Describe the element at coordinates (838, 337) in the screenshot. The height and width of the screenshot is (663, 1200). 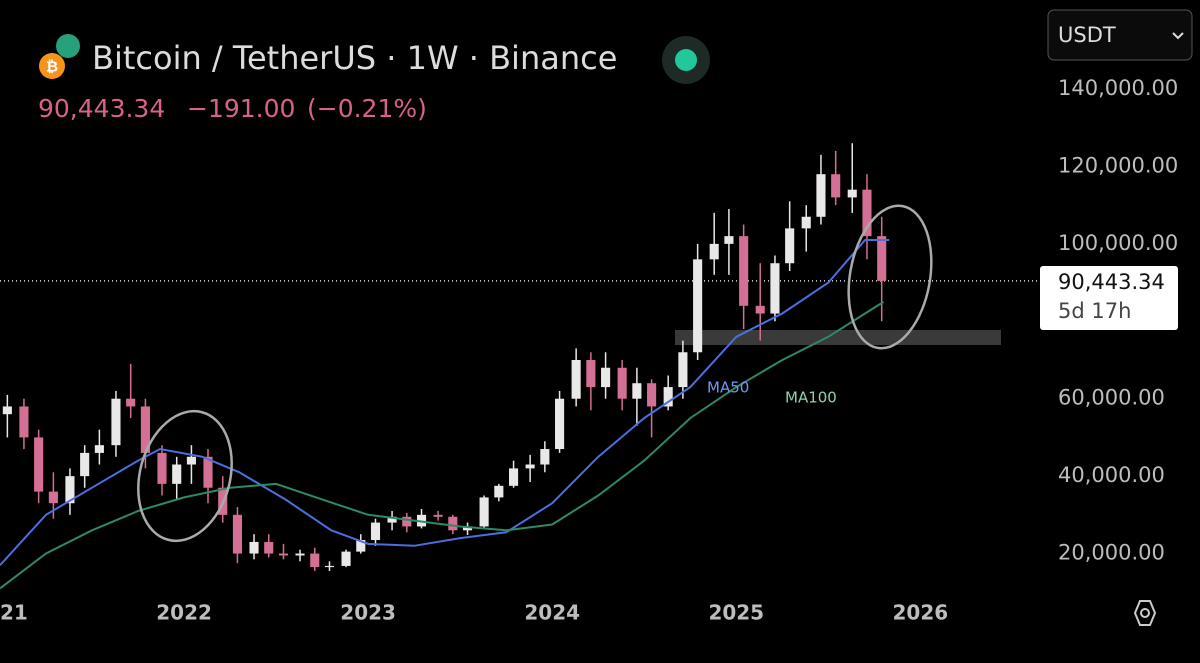
I see `support-zone` at that location.